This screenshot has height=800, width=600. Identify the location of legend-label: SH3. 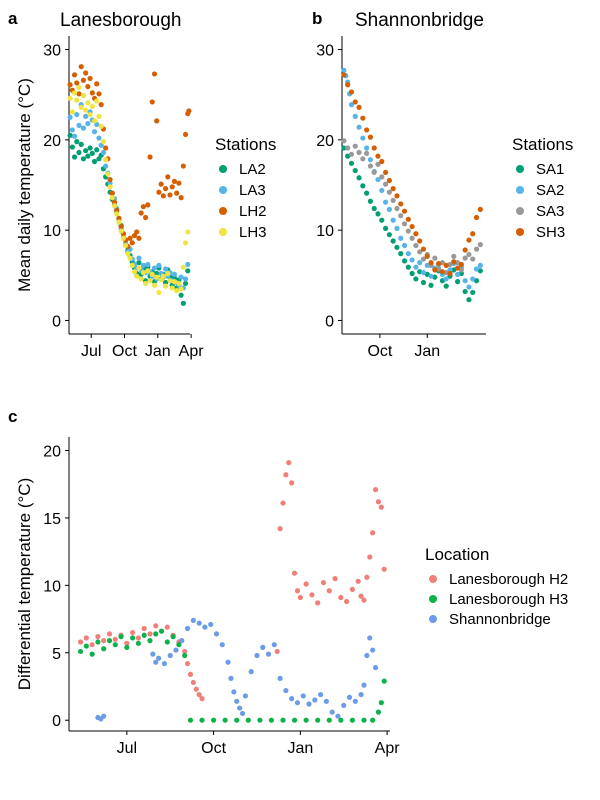
(550, 232).